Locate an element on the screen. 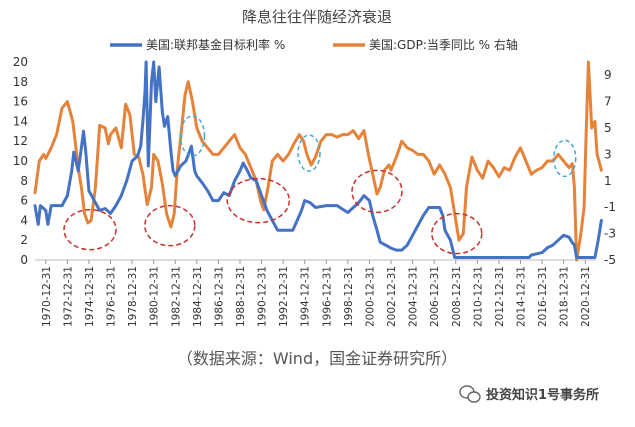 The height and width of the screenshot is (427, 635). right-tick-label: 1 is located at coordinates (608, 181).